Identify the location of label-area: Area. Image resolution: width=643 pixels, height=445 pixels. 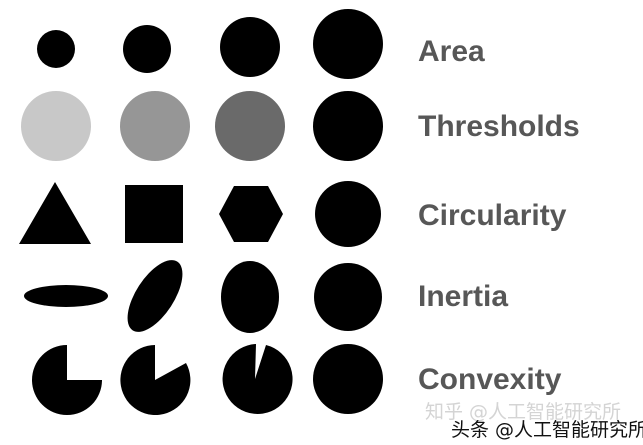
(451, 51).